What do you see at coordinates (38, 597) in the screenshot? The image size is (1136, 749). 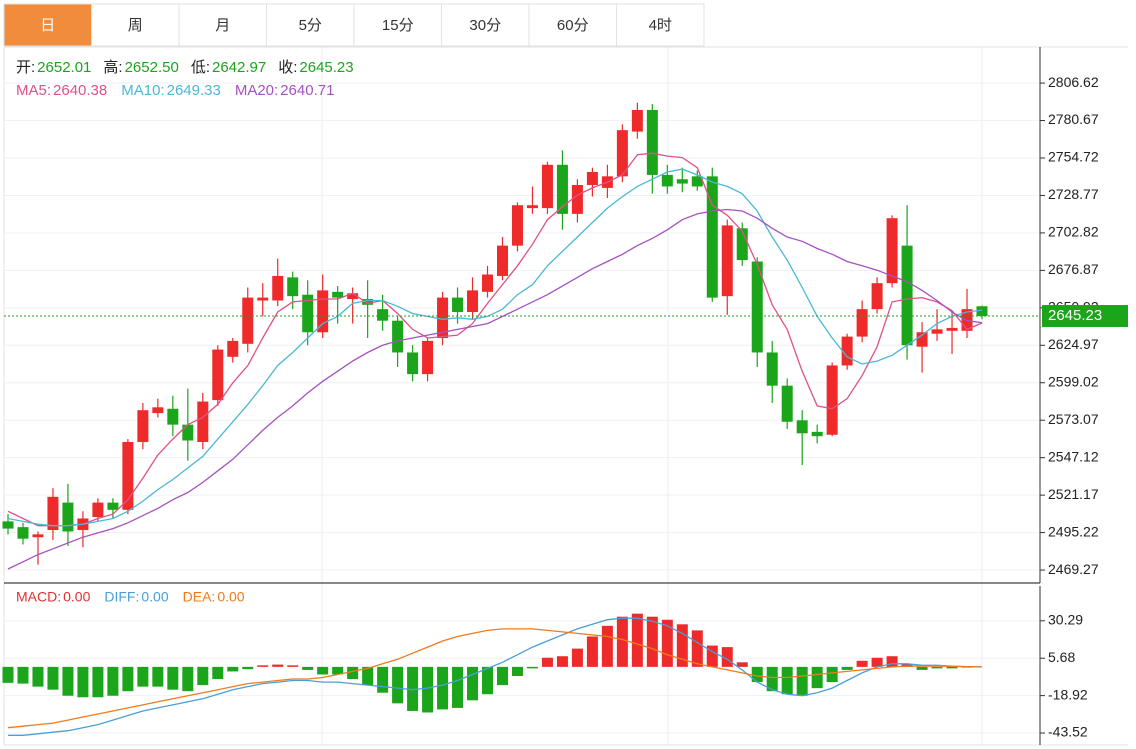 I see `legend-label: MACD:` at bounding box center [38, 597].